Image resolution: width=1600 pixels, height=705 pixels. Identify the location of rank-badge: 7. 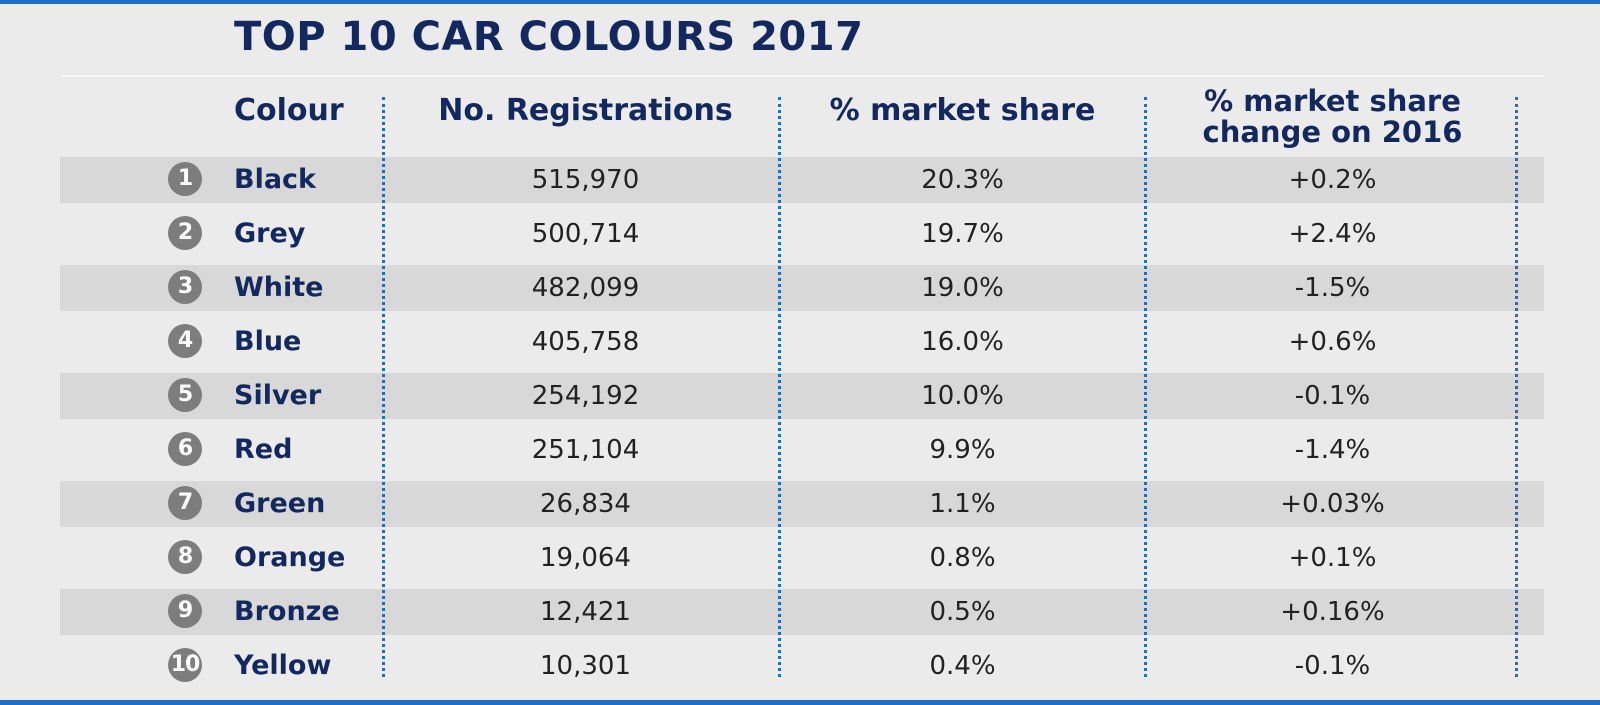
(185, 503).